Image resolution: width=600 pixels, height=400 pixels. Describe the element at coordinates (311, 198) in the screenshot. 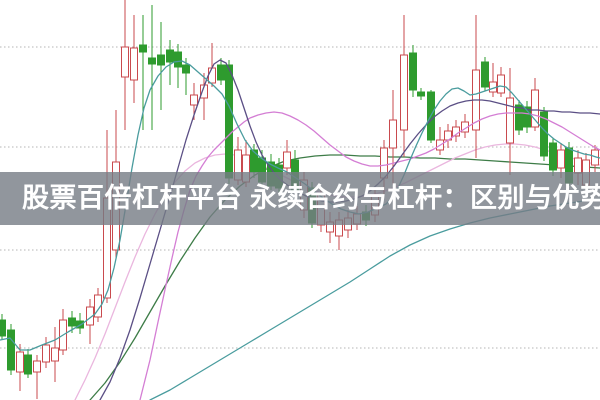

I see `headline-text: 股票百倍杠杆平台 永续合约与杠杆：区别与优势` at that location.